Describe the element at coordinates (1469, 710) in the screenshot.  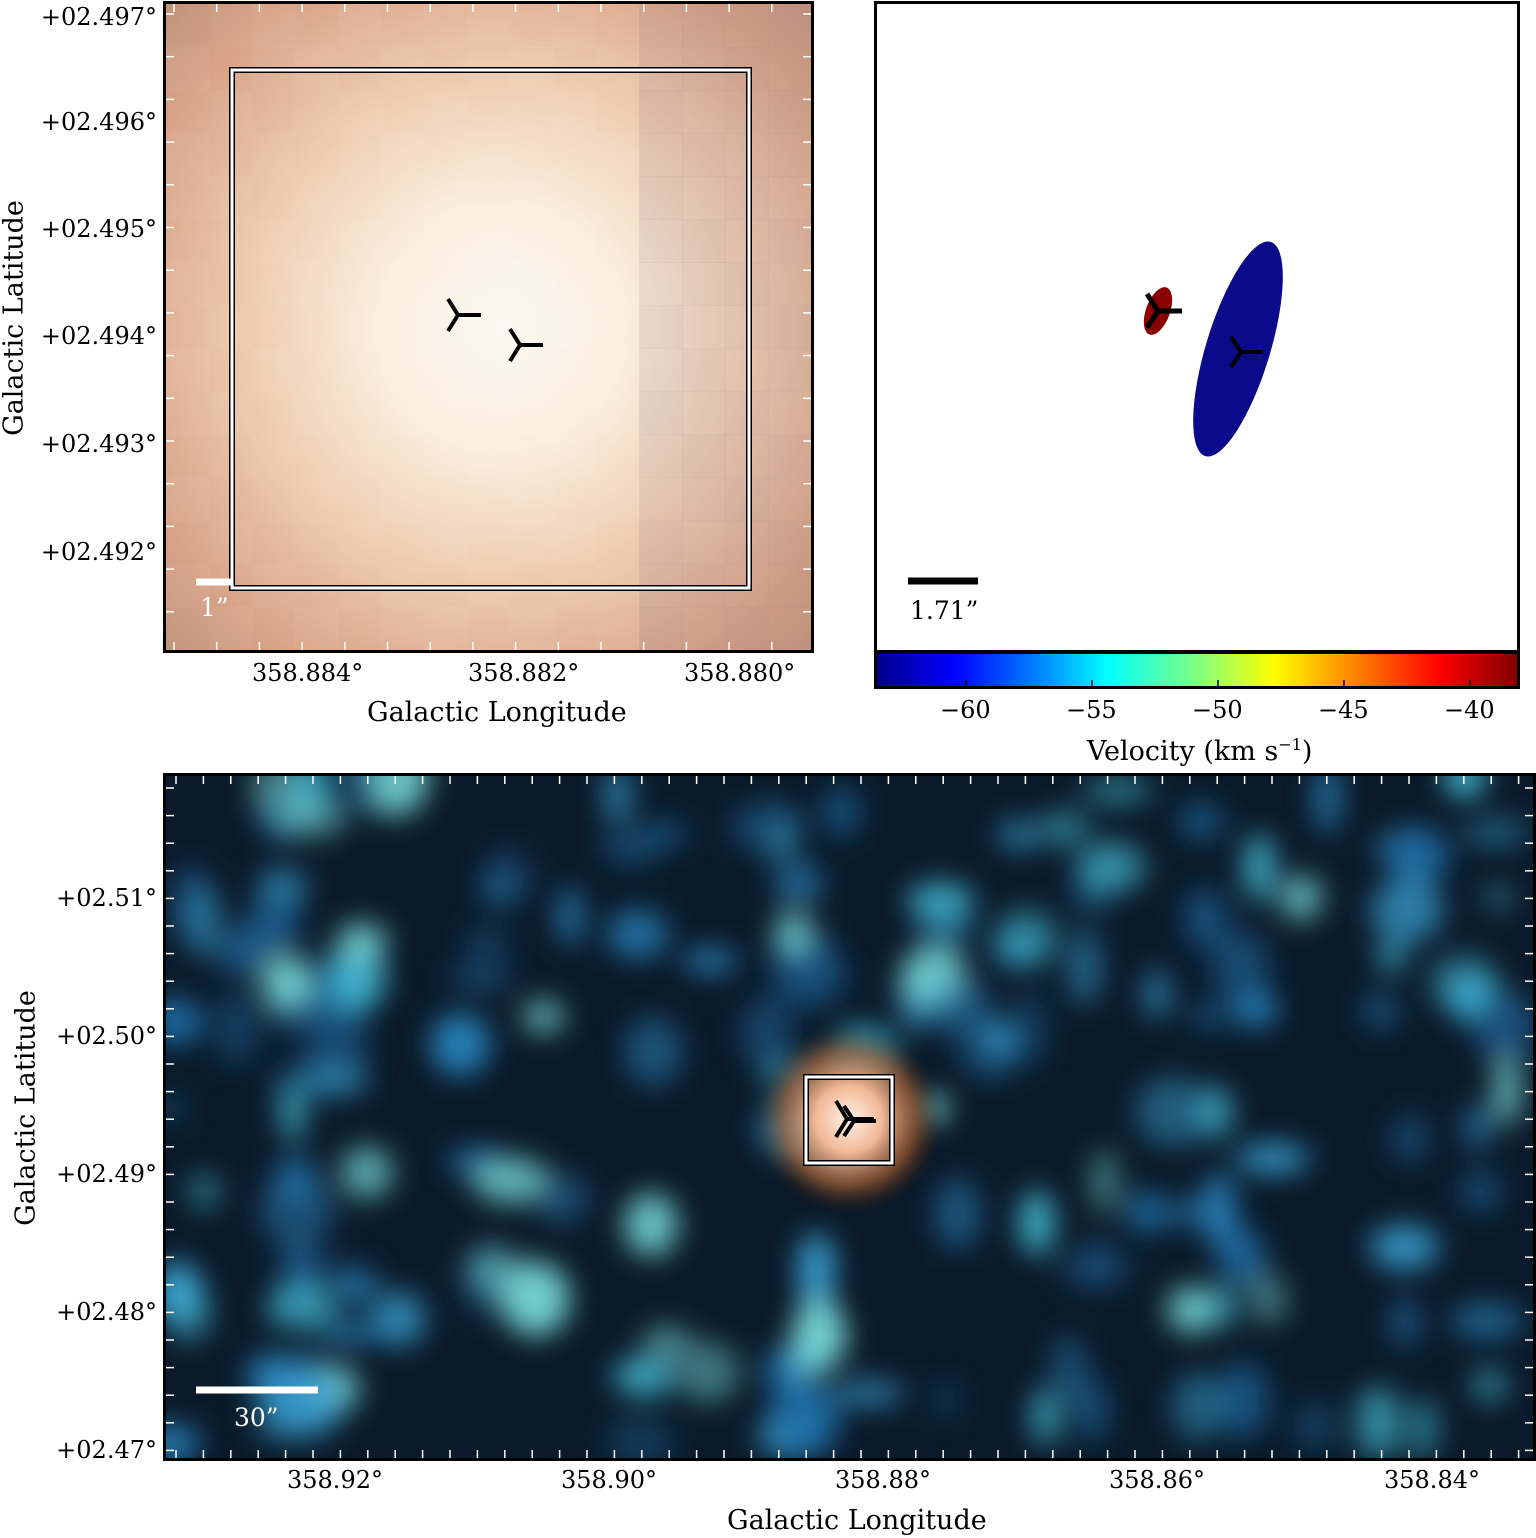
I see `colorbar-tick-label: −40` at that location.